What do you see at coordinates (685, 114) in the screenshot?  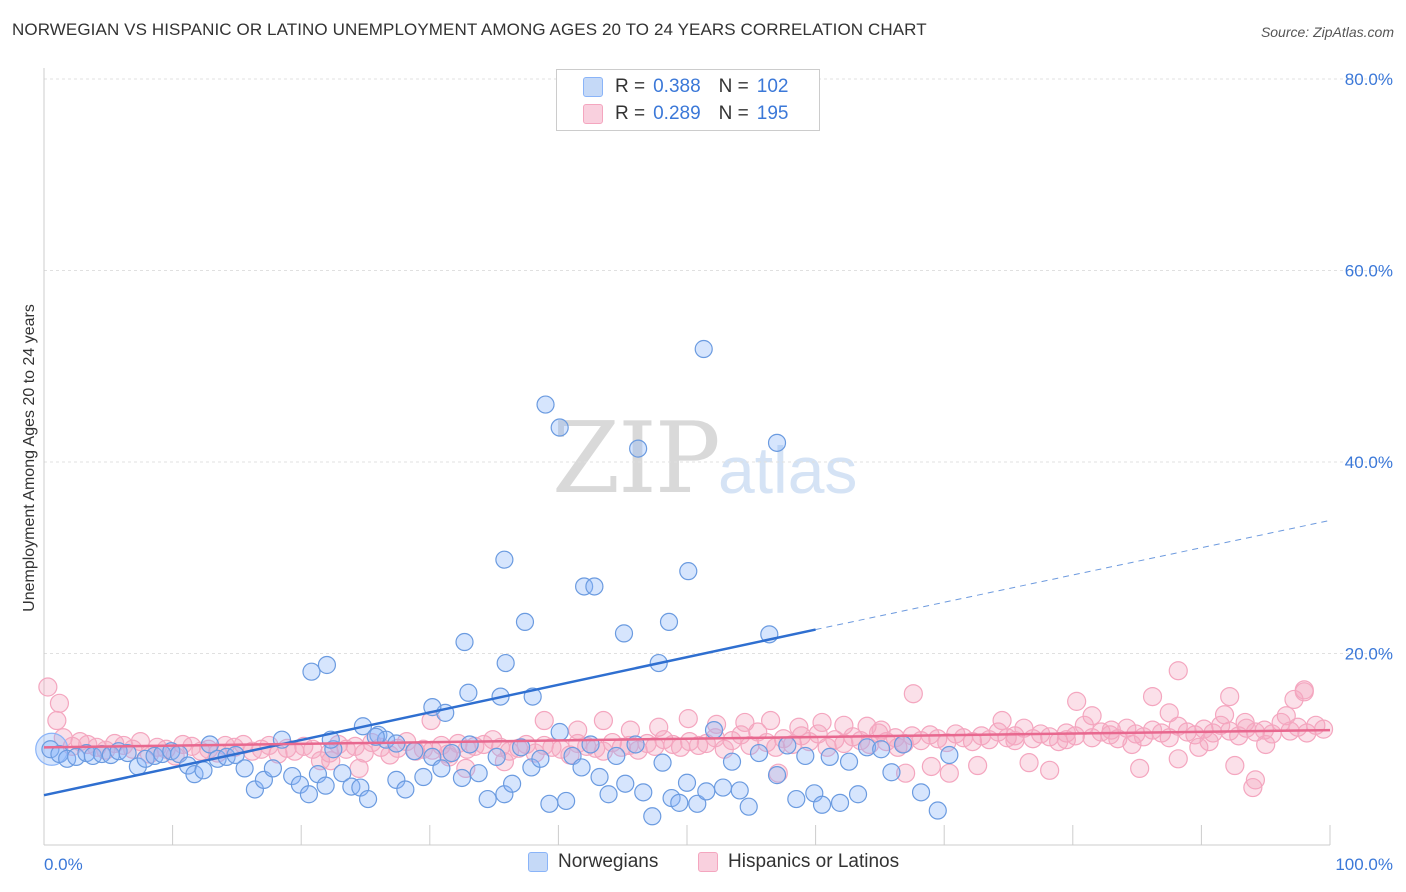 I see `legend-row-hispanics: R = 0.289 N = 195` at bounding box center [685, 114].